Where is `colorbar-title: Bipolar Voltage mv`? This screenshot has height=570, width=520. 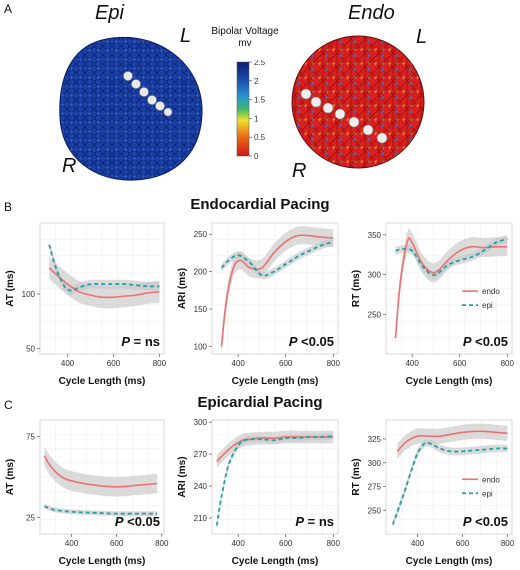 colorbar-title: Bipolar Voltage mv is located at coordinates (245, 38).